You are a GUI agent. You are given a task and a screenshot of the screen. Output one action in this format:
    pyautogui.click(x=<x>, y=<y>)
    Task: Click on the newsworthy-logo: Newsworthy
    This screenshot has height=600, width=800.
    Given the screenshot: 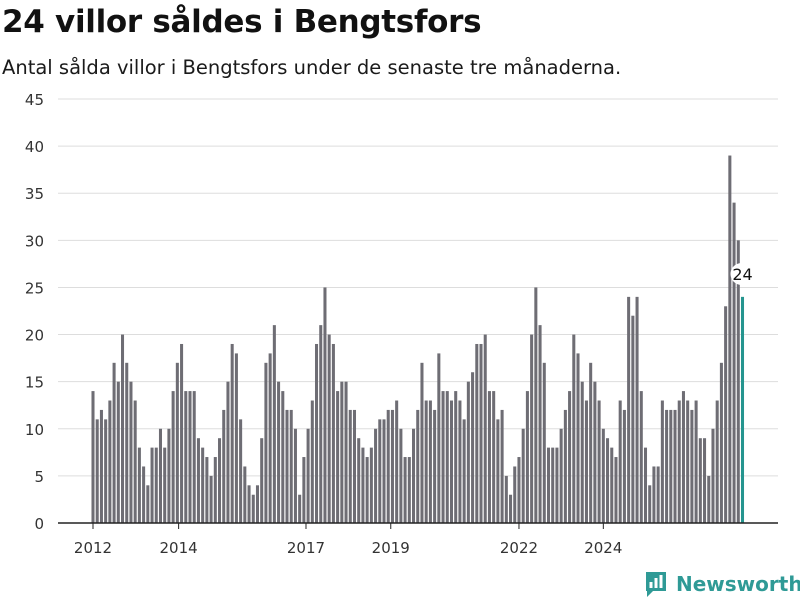 What is the action you would take?
    pyautogui.click(x=722, y=584)
    